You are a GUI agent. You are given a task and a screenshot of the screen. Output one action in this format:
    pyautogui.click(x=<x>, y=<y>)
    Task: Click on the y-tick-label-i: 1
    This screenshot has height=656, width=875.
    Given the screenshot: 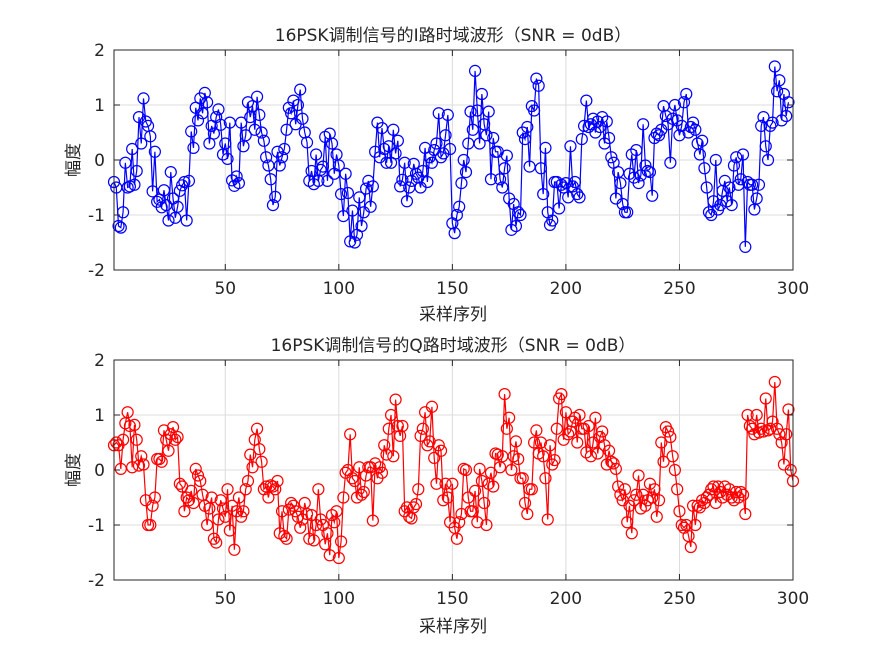 What is the action you would take?
    pyautogui.click(x=99, y=106)
    